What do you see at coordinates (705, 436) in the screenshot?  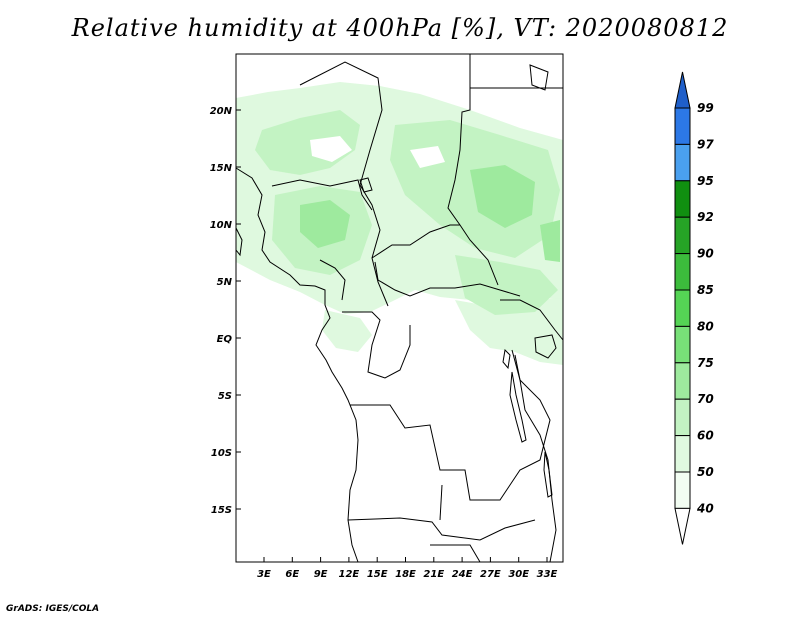 I see `colorbar-label: 60` at bounding box center [705, 436].